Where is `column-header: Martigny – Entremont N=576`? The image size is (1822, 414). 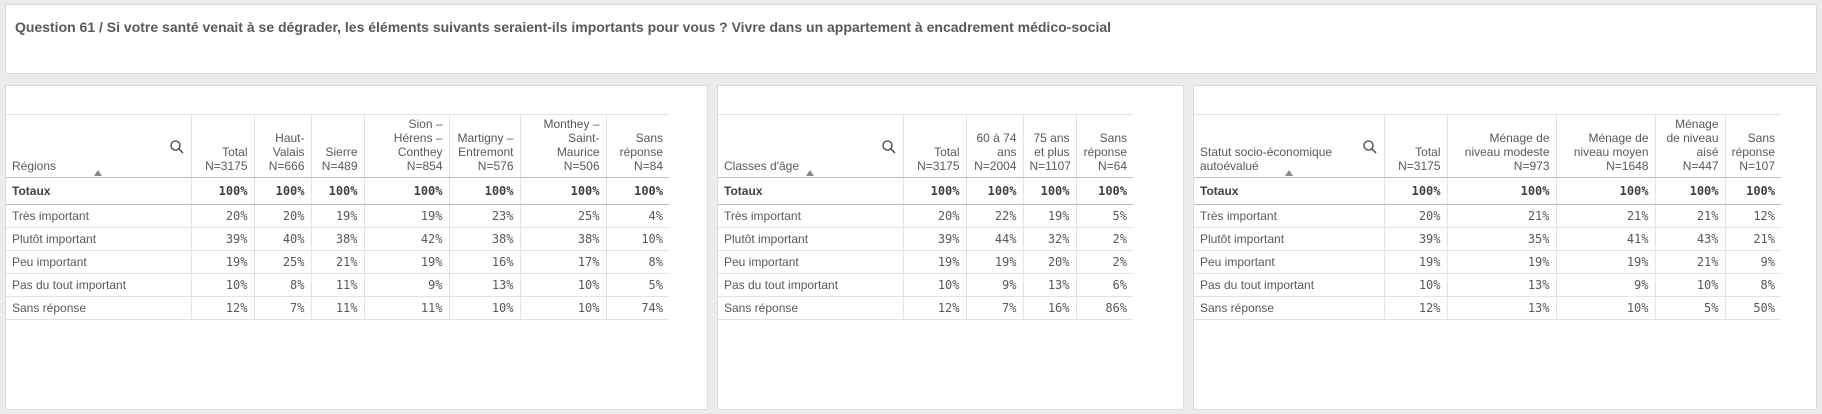
column-header: Martigny – Entremont N=576 is located at coordinates (484, 146).